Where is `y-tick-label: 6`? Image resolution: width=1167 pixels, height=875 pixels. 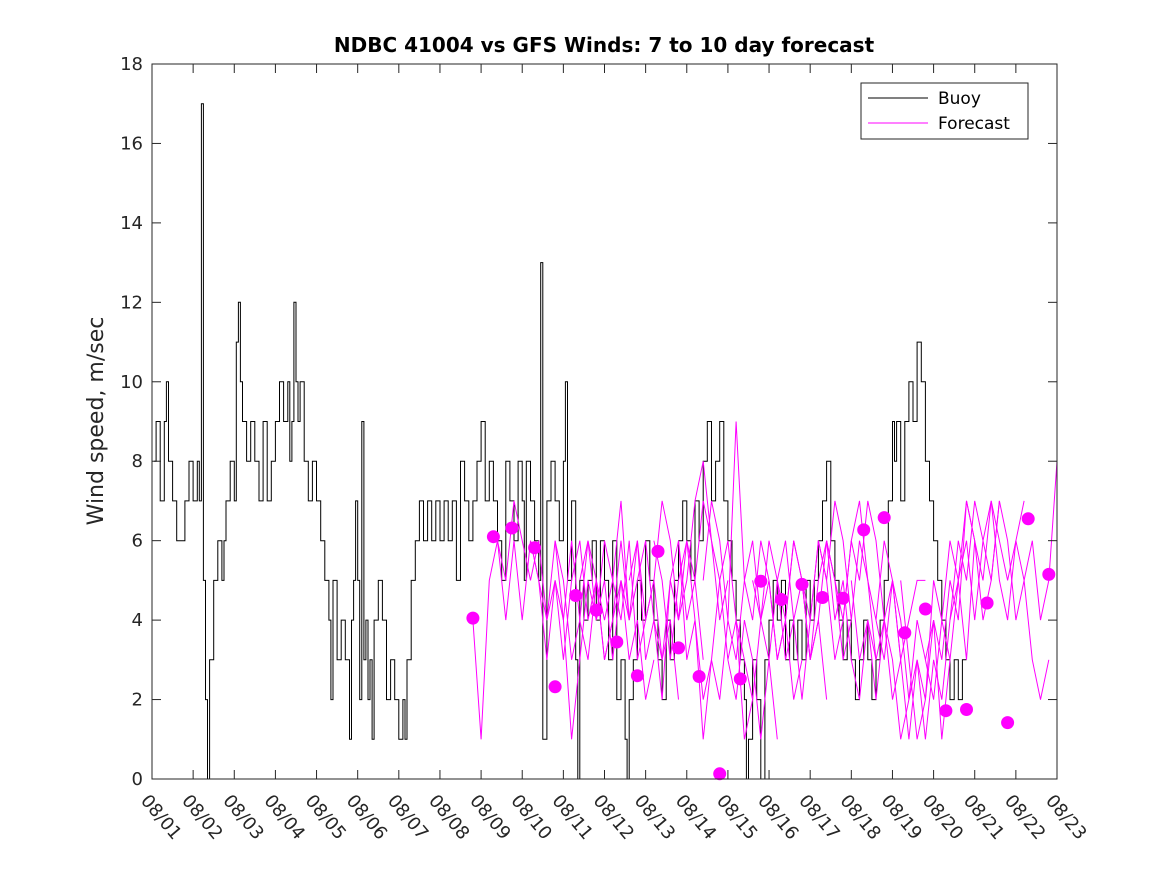 y-tick-label: 6 is located at coordinates (137, 541).